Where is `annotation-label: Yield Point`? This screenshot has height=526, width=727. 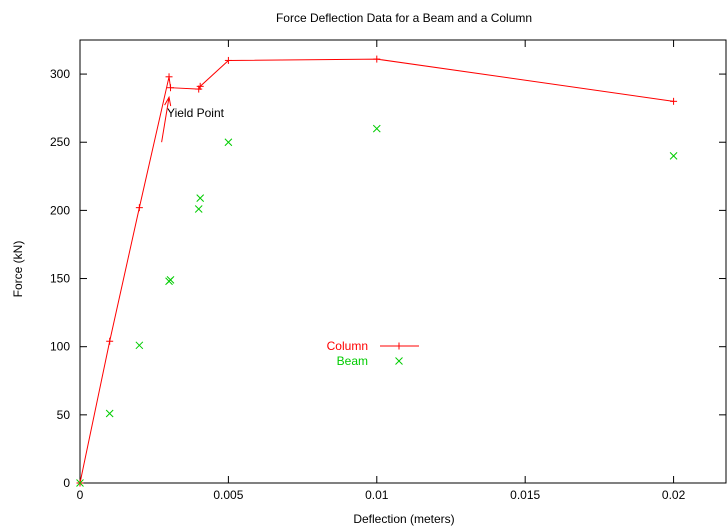
annotation-label: Yield Point is located at coordinates (196, 113).